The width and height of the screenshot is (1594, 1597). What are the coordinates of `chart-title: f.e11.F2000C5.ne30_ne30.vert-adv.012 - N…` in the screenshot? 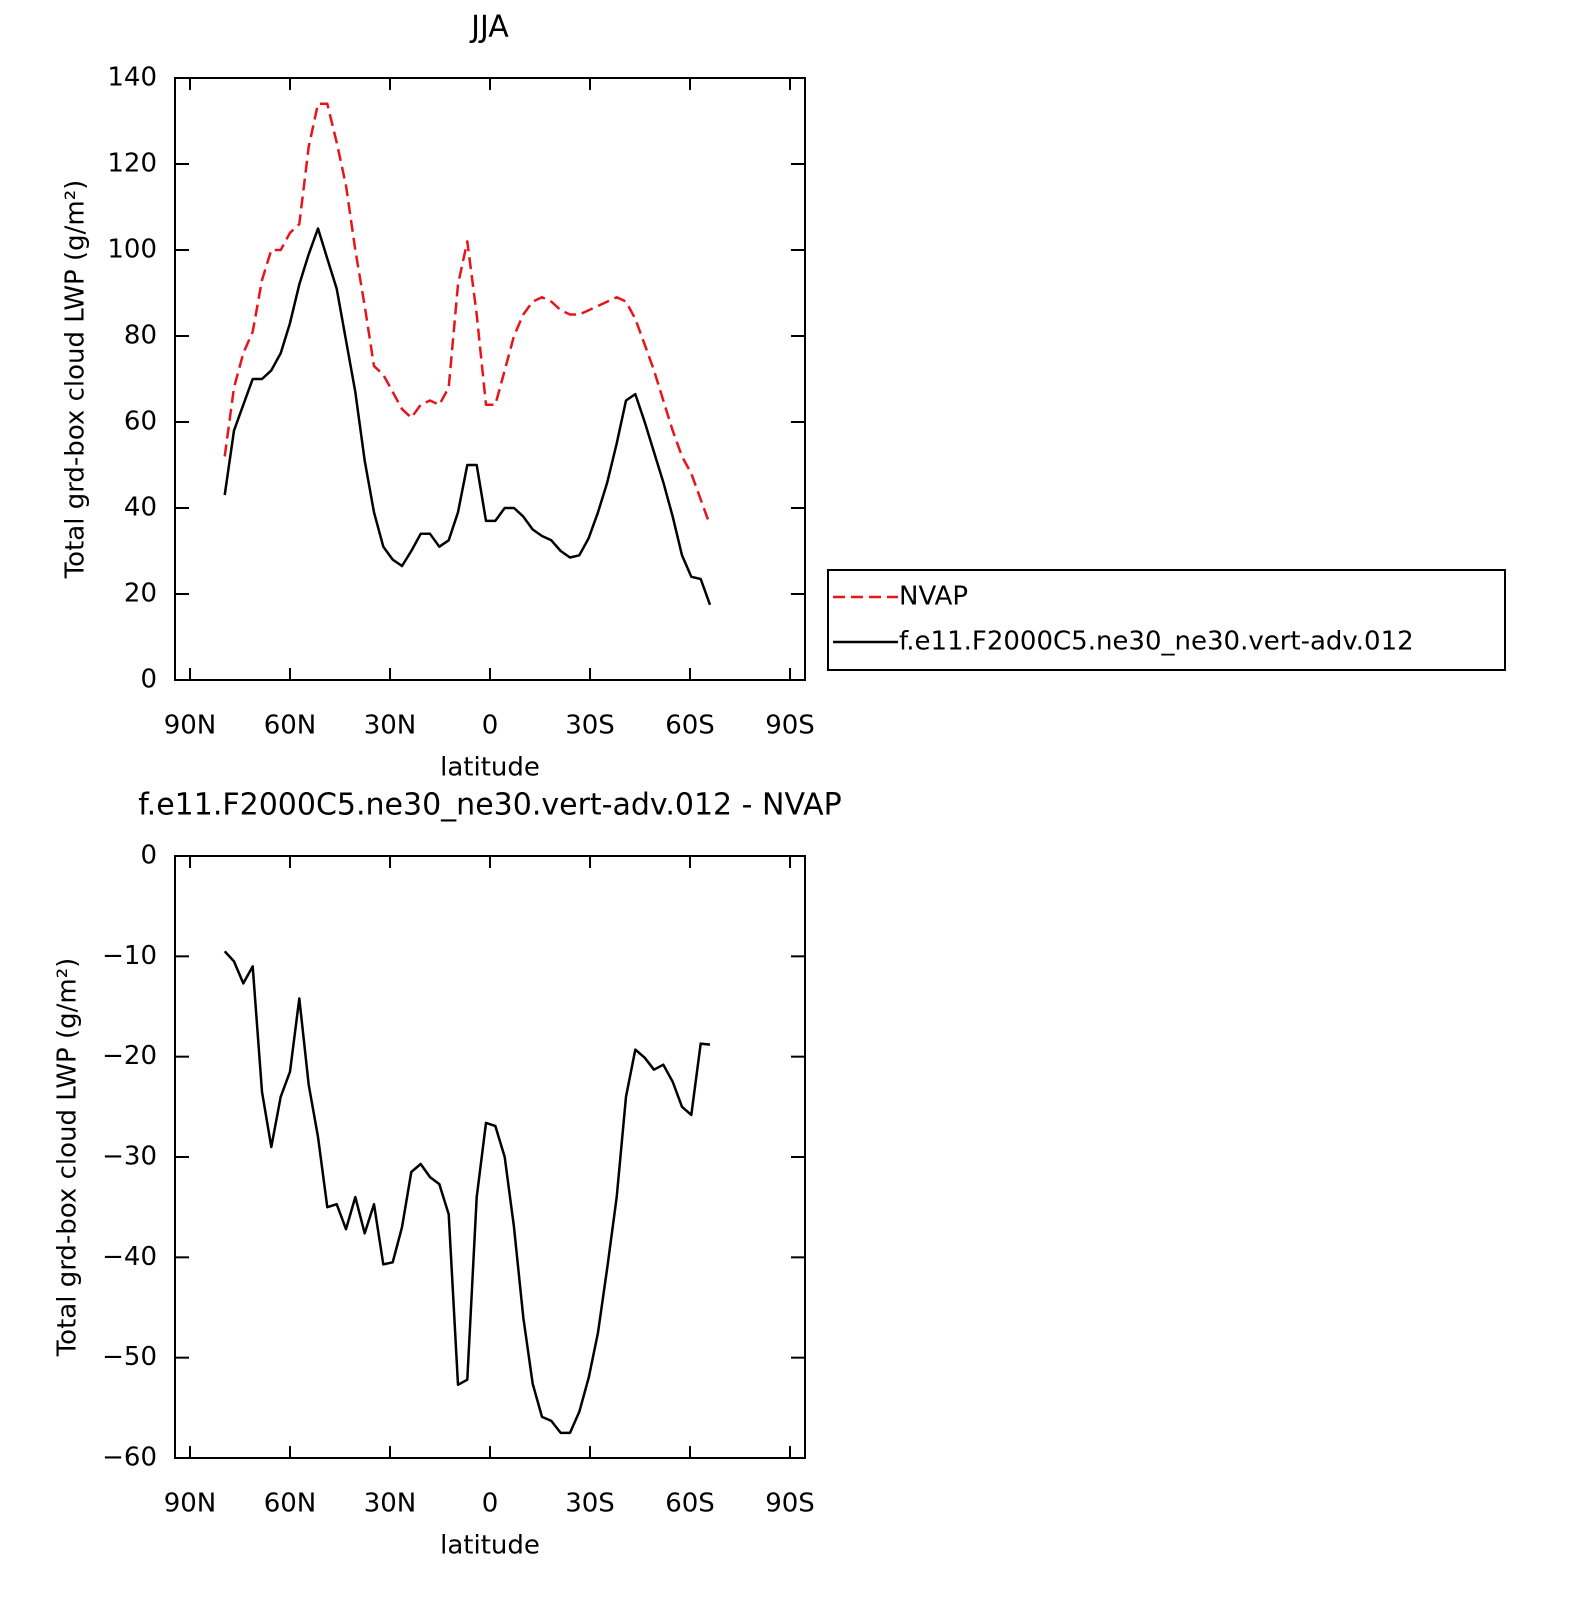 It's located at (489, 805).